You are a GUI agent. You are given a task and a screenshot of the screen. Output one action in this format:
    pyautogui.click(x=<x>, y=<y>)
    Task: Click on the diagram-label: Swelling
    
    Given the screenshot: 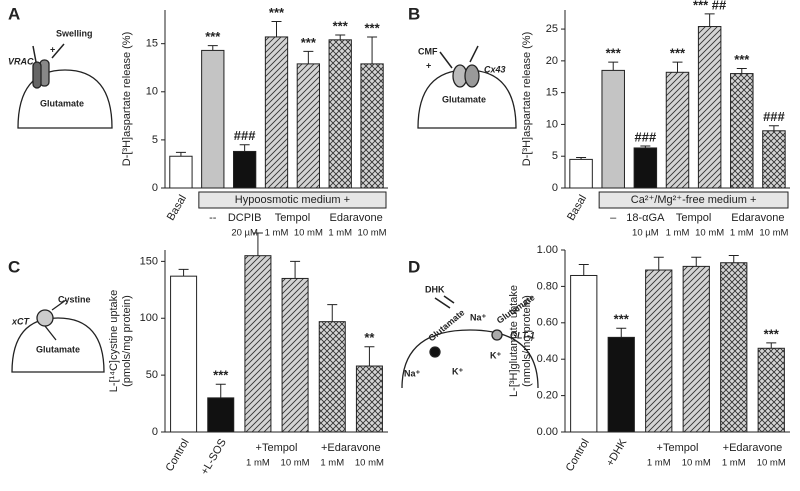 What is the action you would take?
    pyautogui.click(x=74, y=33)
    